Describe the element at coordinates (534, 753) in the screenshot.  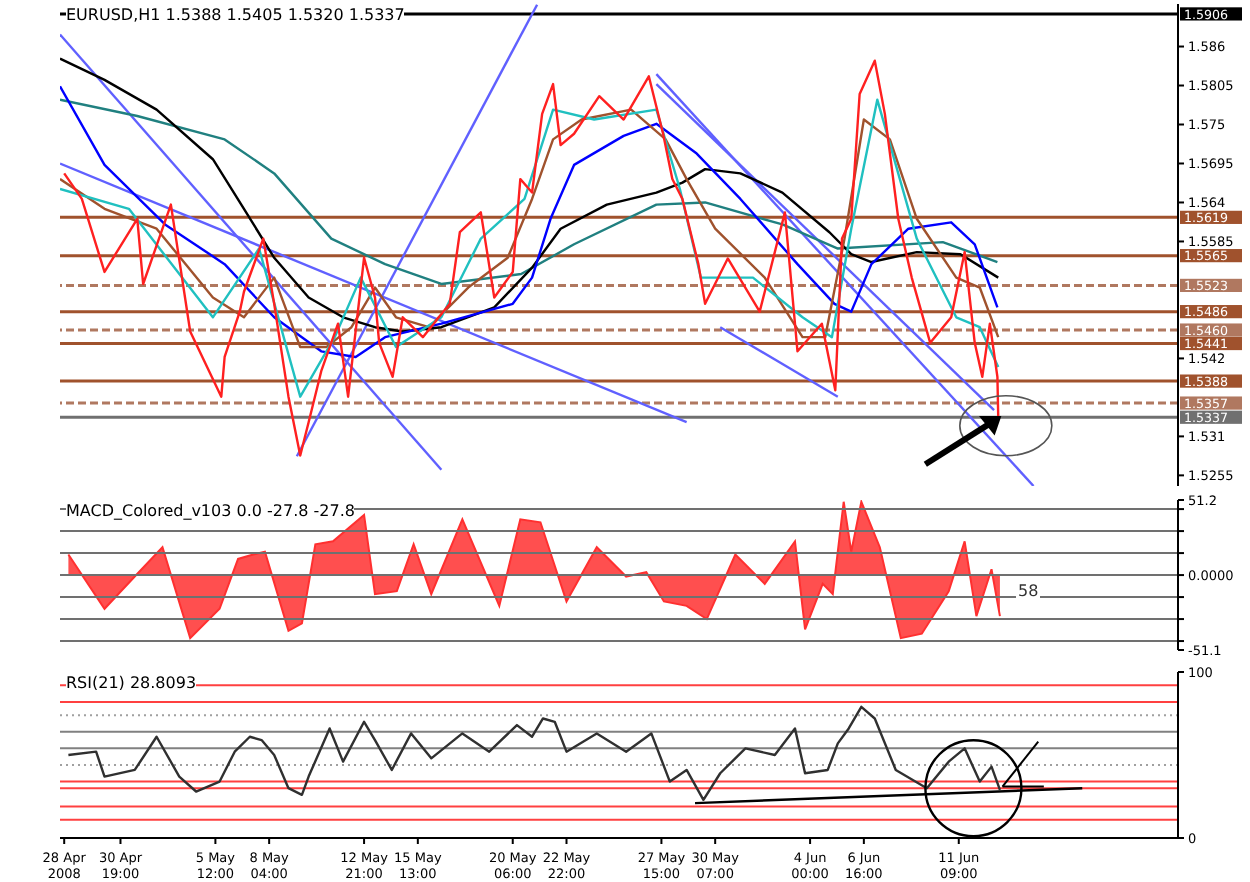
I see `line-series` at that location.